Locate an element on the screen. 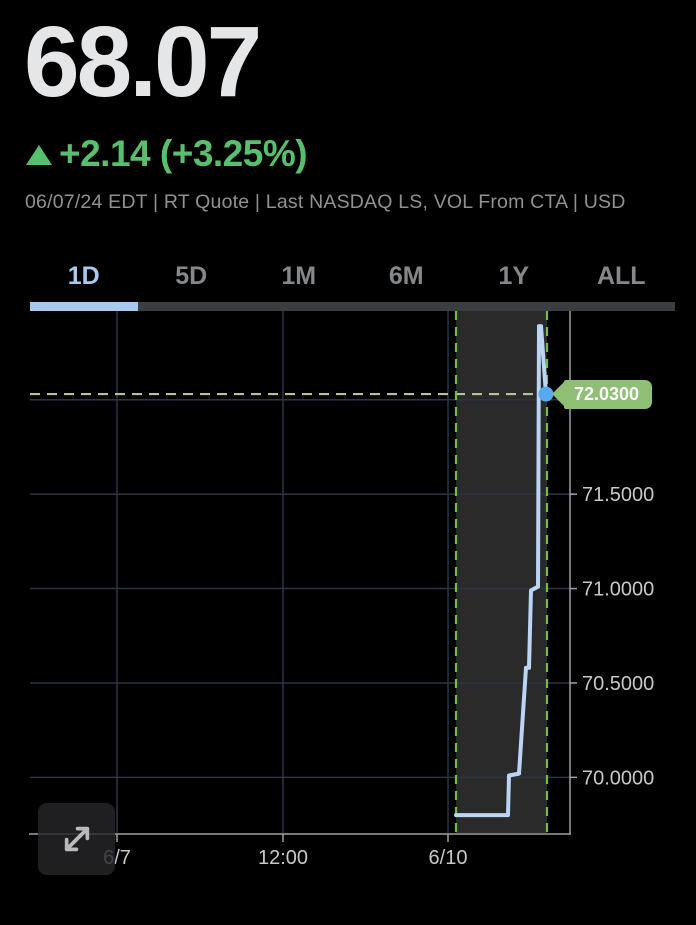 The width and height of the screenshot is (696, 925). tab-1y: 1Y is located at coordinates (513, 276).